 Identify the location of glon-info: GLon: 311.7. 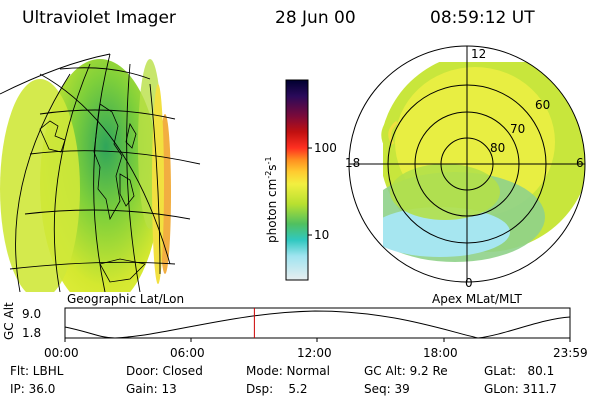
(520, 389).